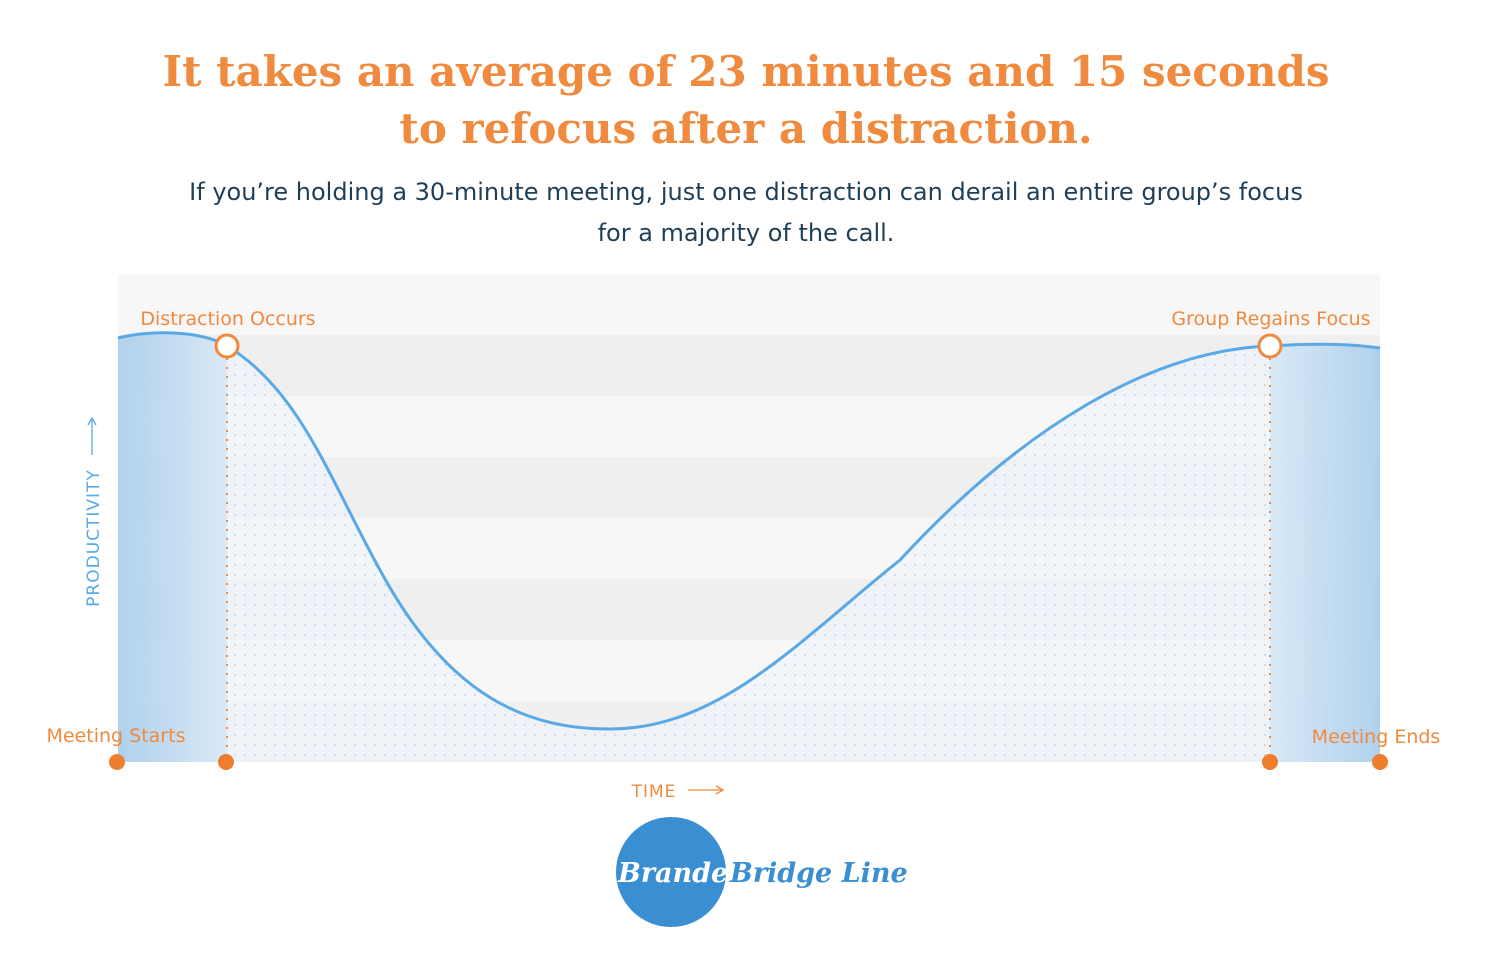 The image size is (1492, 971). Describe the element at coordinates (745, 128) in the screenshot. I see `title: to refocus after a distraction.` at that location.